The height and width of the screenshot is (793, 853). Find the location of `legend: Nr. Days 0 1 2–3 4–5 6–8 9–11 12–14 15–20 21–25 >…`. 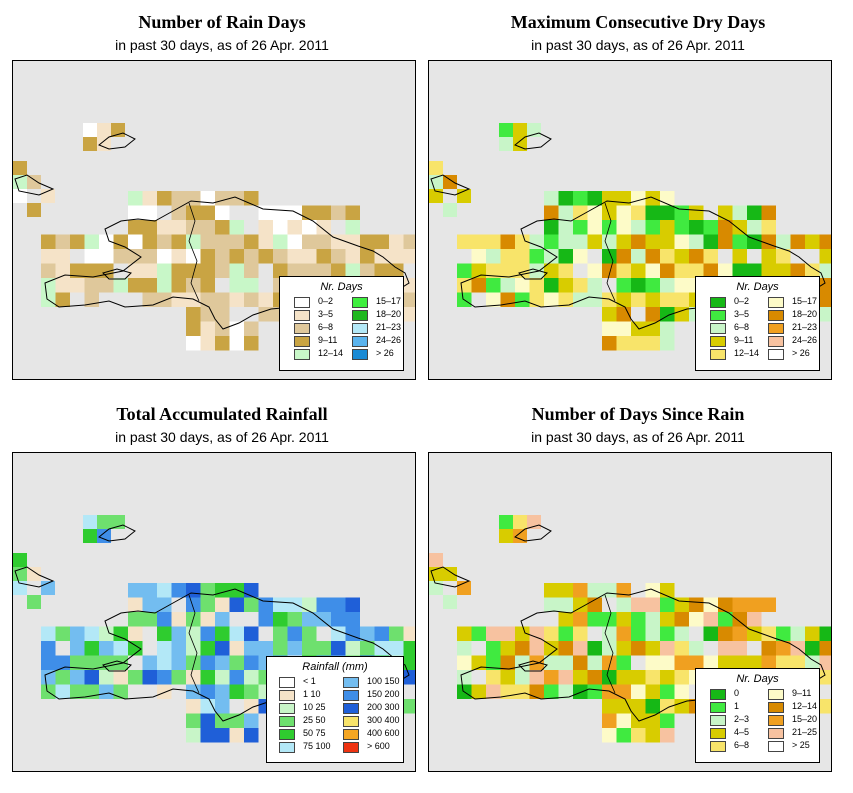

legend: Nr. Days 0 1 2–3 4–5 6–8 9–11 12–14 15–20 21–25 >… is located at coordinates (757, 715).